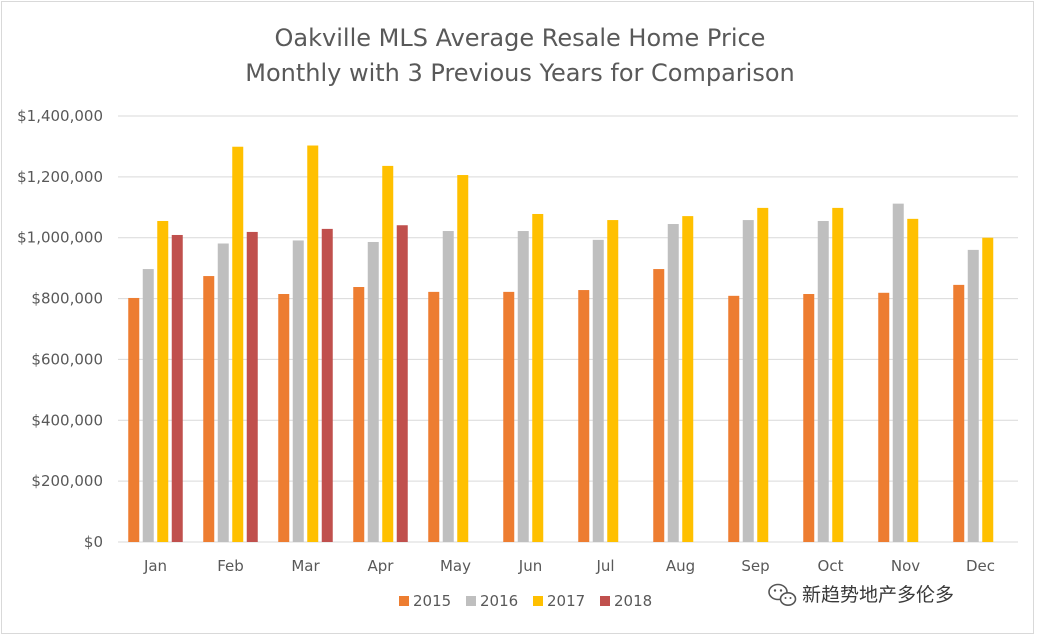 The height and width of the screenshot is (637, 1037). I want to click on bar-2017-jan, so click(163, 381).